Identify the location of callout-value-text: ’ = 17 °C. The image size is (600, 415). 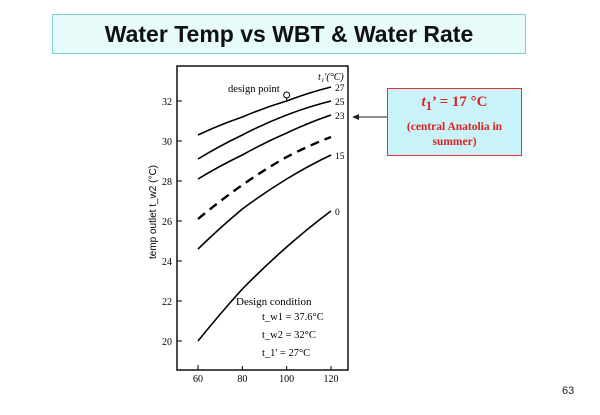
(459, 102).